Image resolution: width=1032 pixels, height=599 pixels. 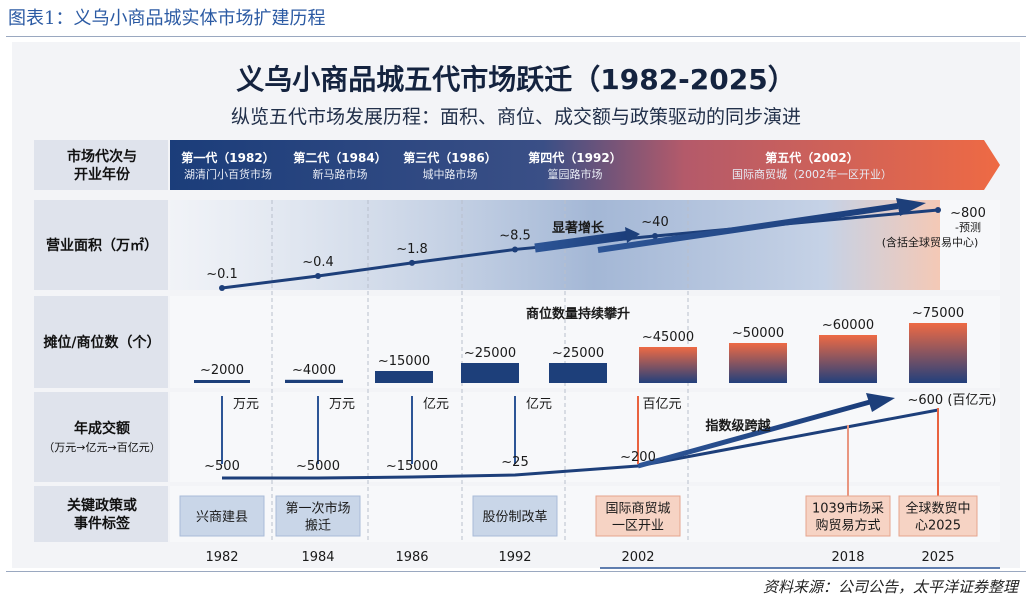 I want to click on stall-label-3: ~25000, so click(x=490, y=353).